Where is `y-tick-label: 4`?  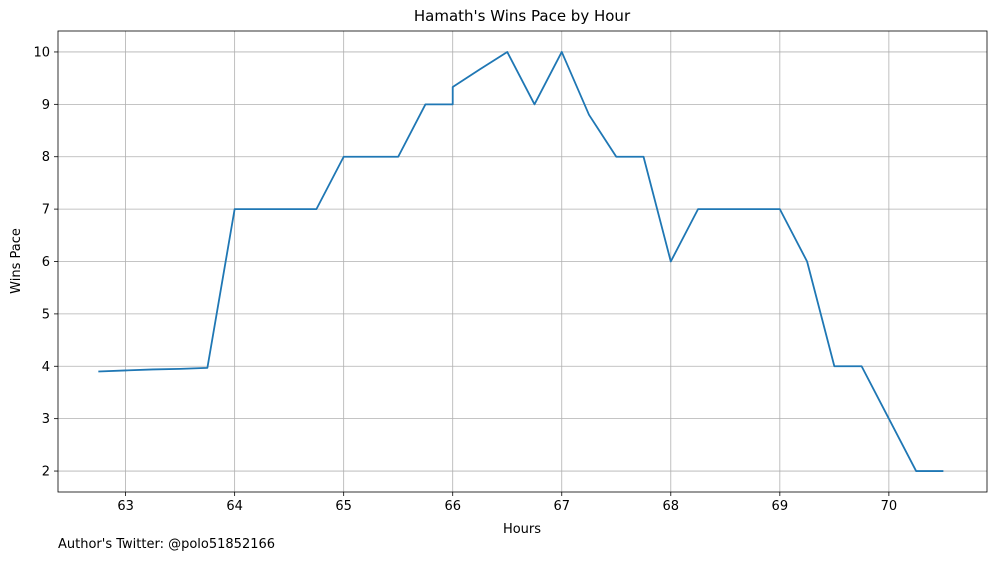
y-tick-label: 4 is located at coordinates (46, 367).